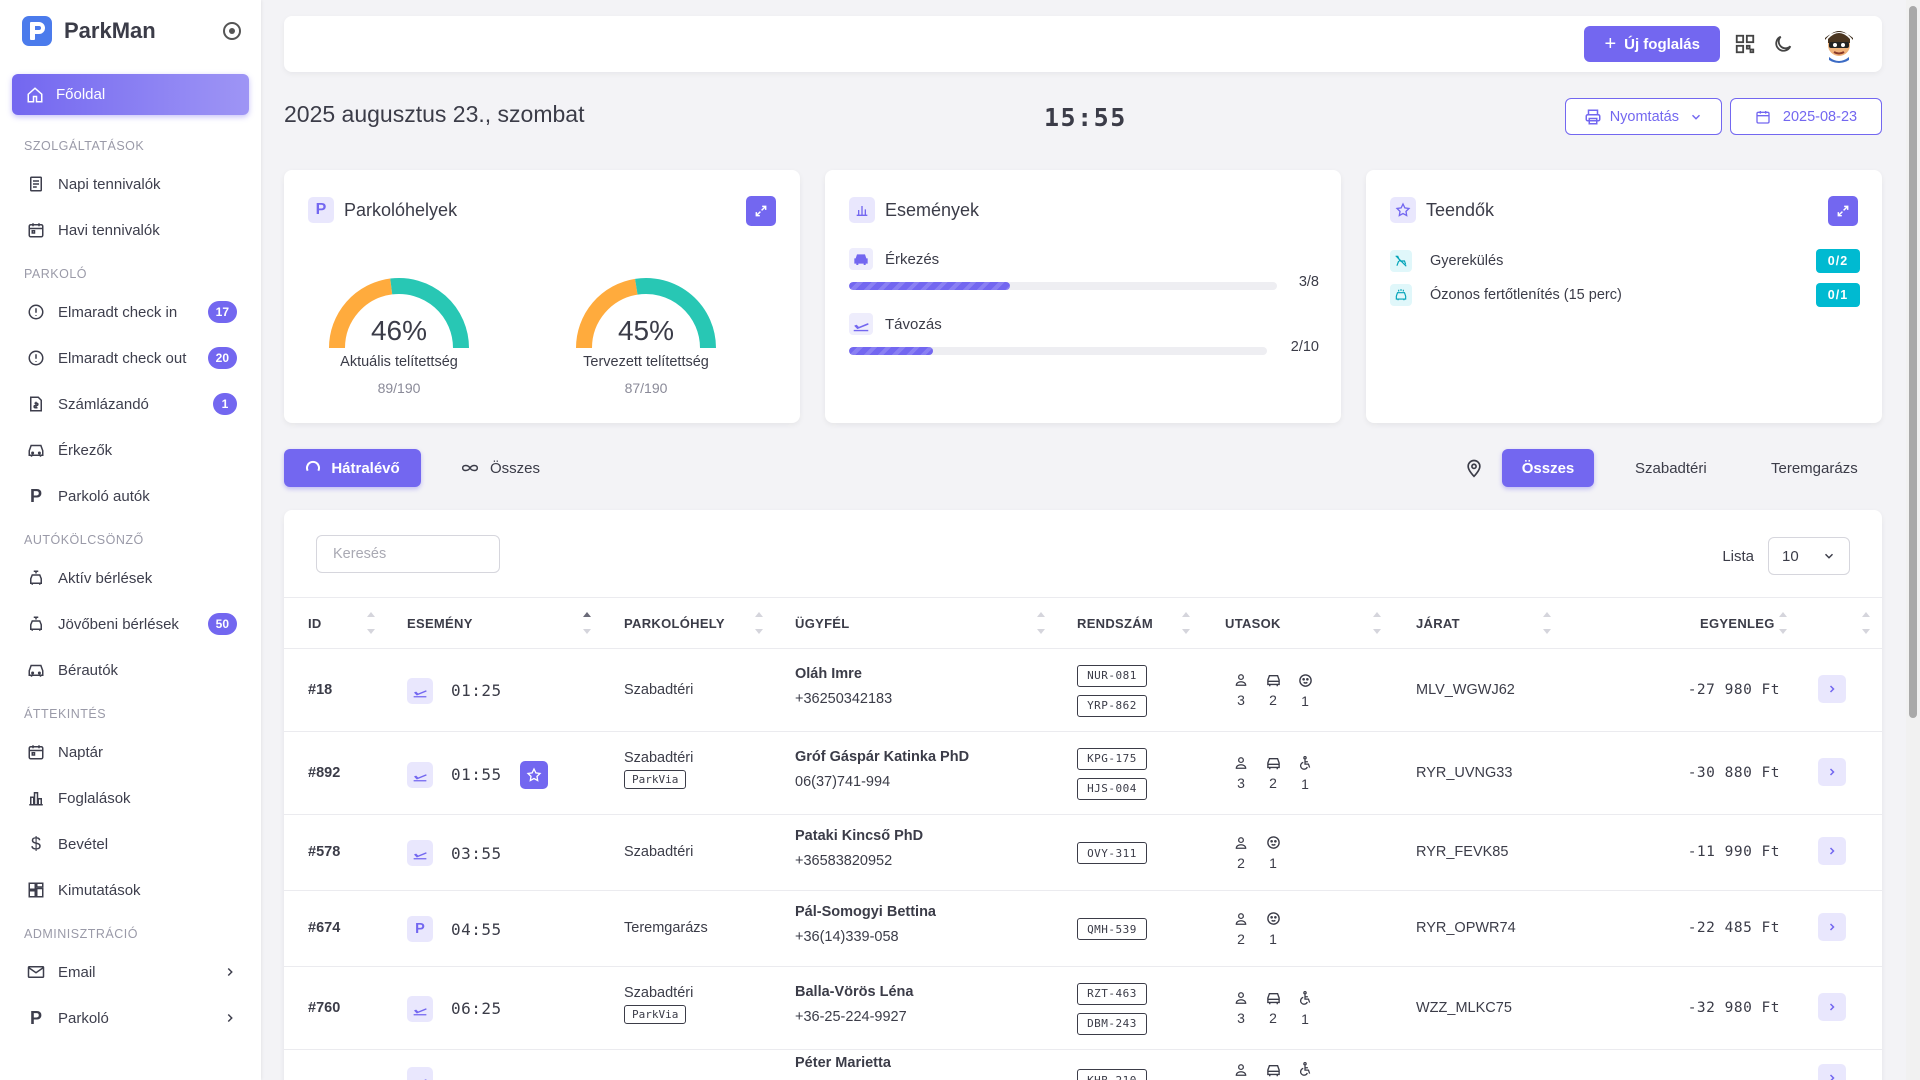 The image size is (1920, 1080). Describe the element at coordinates (1548, 468) in the screenshot. I see `location-all-button: Összes` at that location.